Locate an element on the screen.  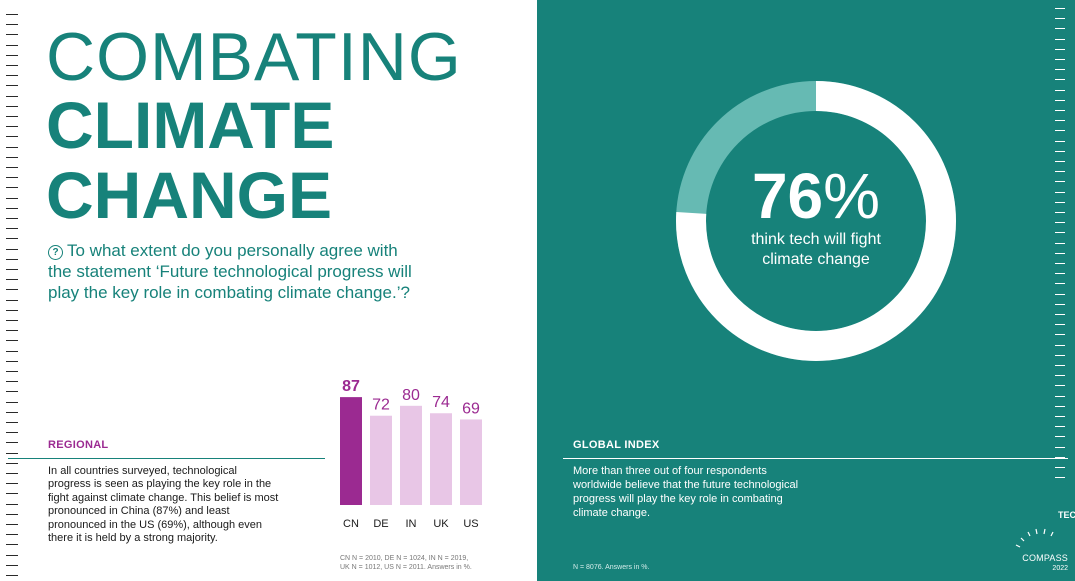
regional-bar-chart: 87 CN 72 DE 80 IN 74 UK 69 US is located at coordinates (411, 454).